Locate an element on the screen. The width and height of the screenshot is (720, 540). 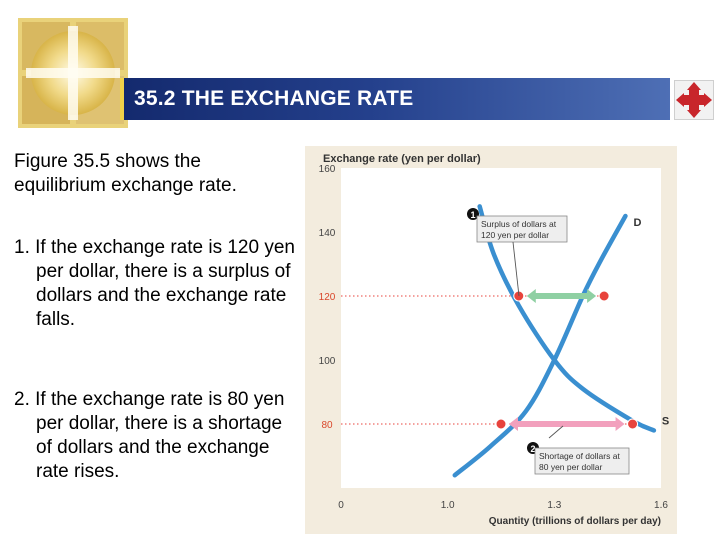
annotation-one-line1: Surplus of dollars at is located at coordinates (519, 224).